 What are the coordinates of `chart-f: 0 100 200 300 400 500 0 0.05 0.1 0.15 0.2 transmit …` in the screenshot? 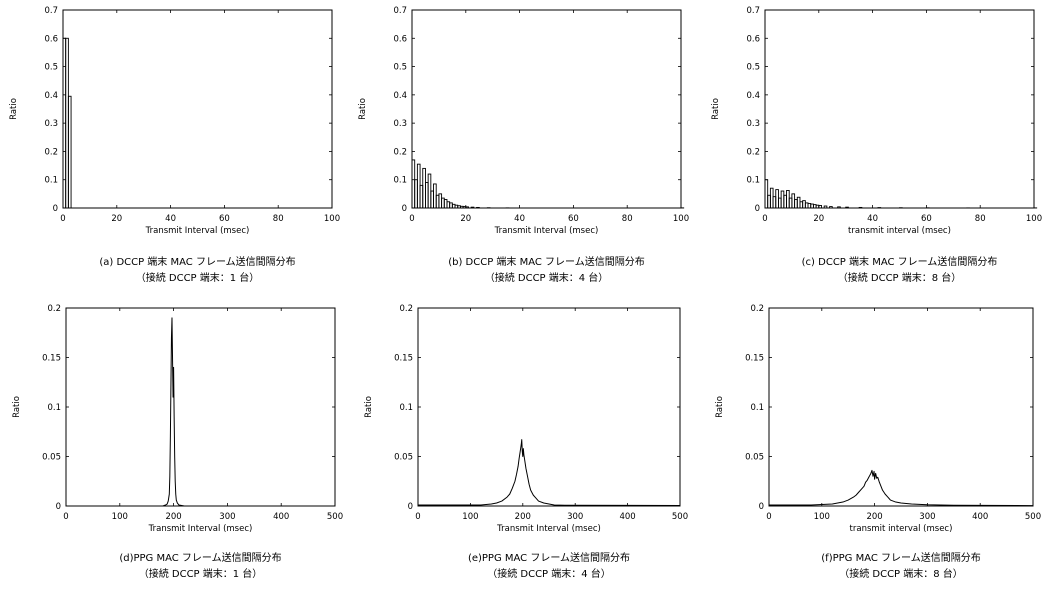 It's located at (878, 442).